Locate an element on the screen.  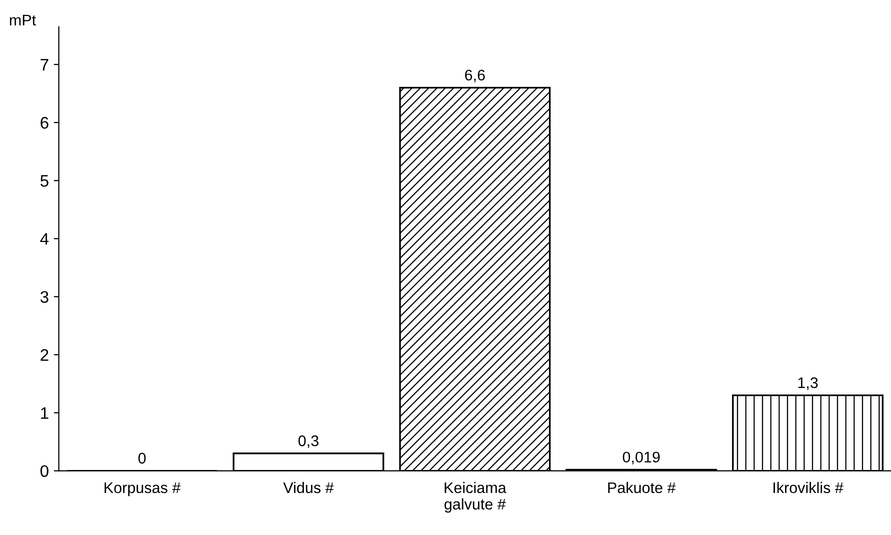
data-label: 0,019 is located at coordinates (641, 458).